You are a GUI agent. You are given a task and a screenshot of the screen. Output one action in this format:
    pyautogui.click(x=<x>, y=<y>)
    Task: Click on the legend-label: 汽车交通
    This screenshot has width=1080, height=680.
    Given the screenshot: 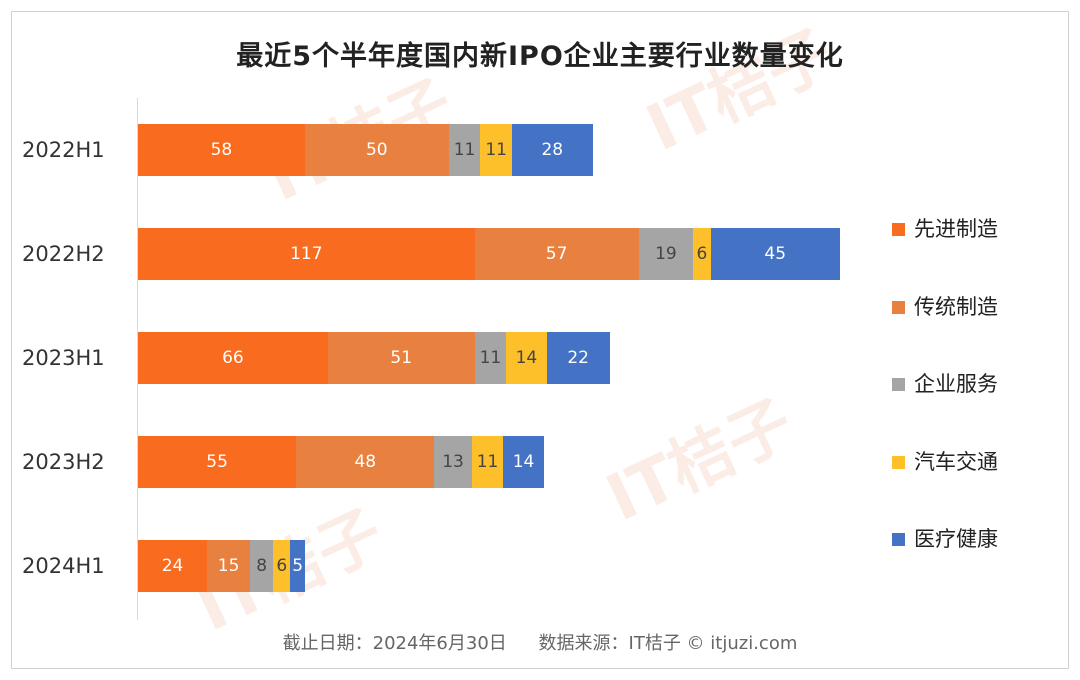 What is the action you would take?
    pyautogui.click(x=956, y=461)
    